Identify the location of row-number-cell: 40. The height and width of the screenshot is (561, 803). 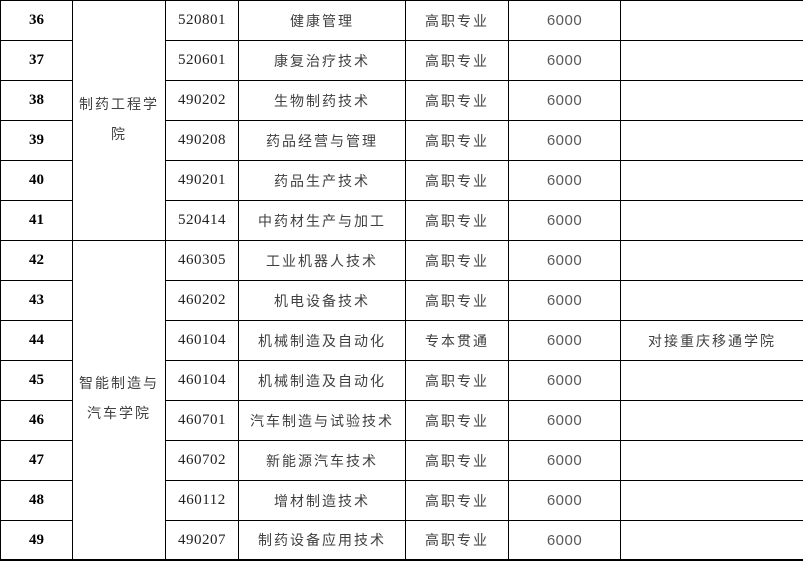
(36, 180).